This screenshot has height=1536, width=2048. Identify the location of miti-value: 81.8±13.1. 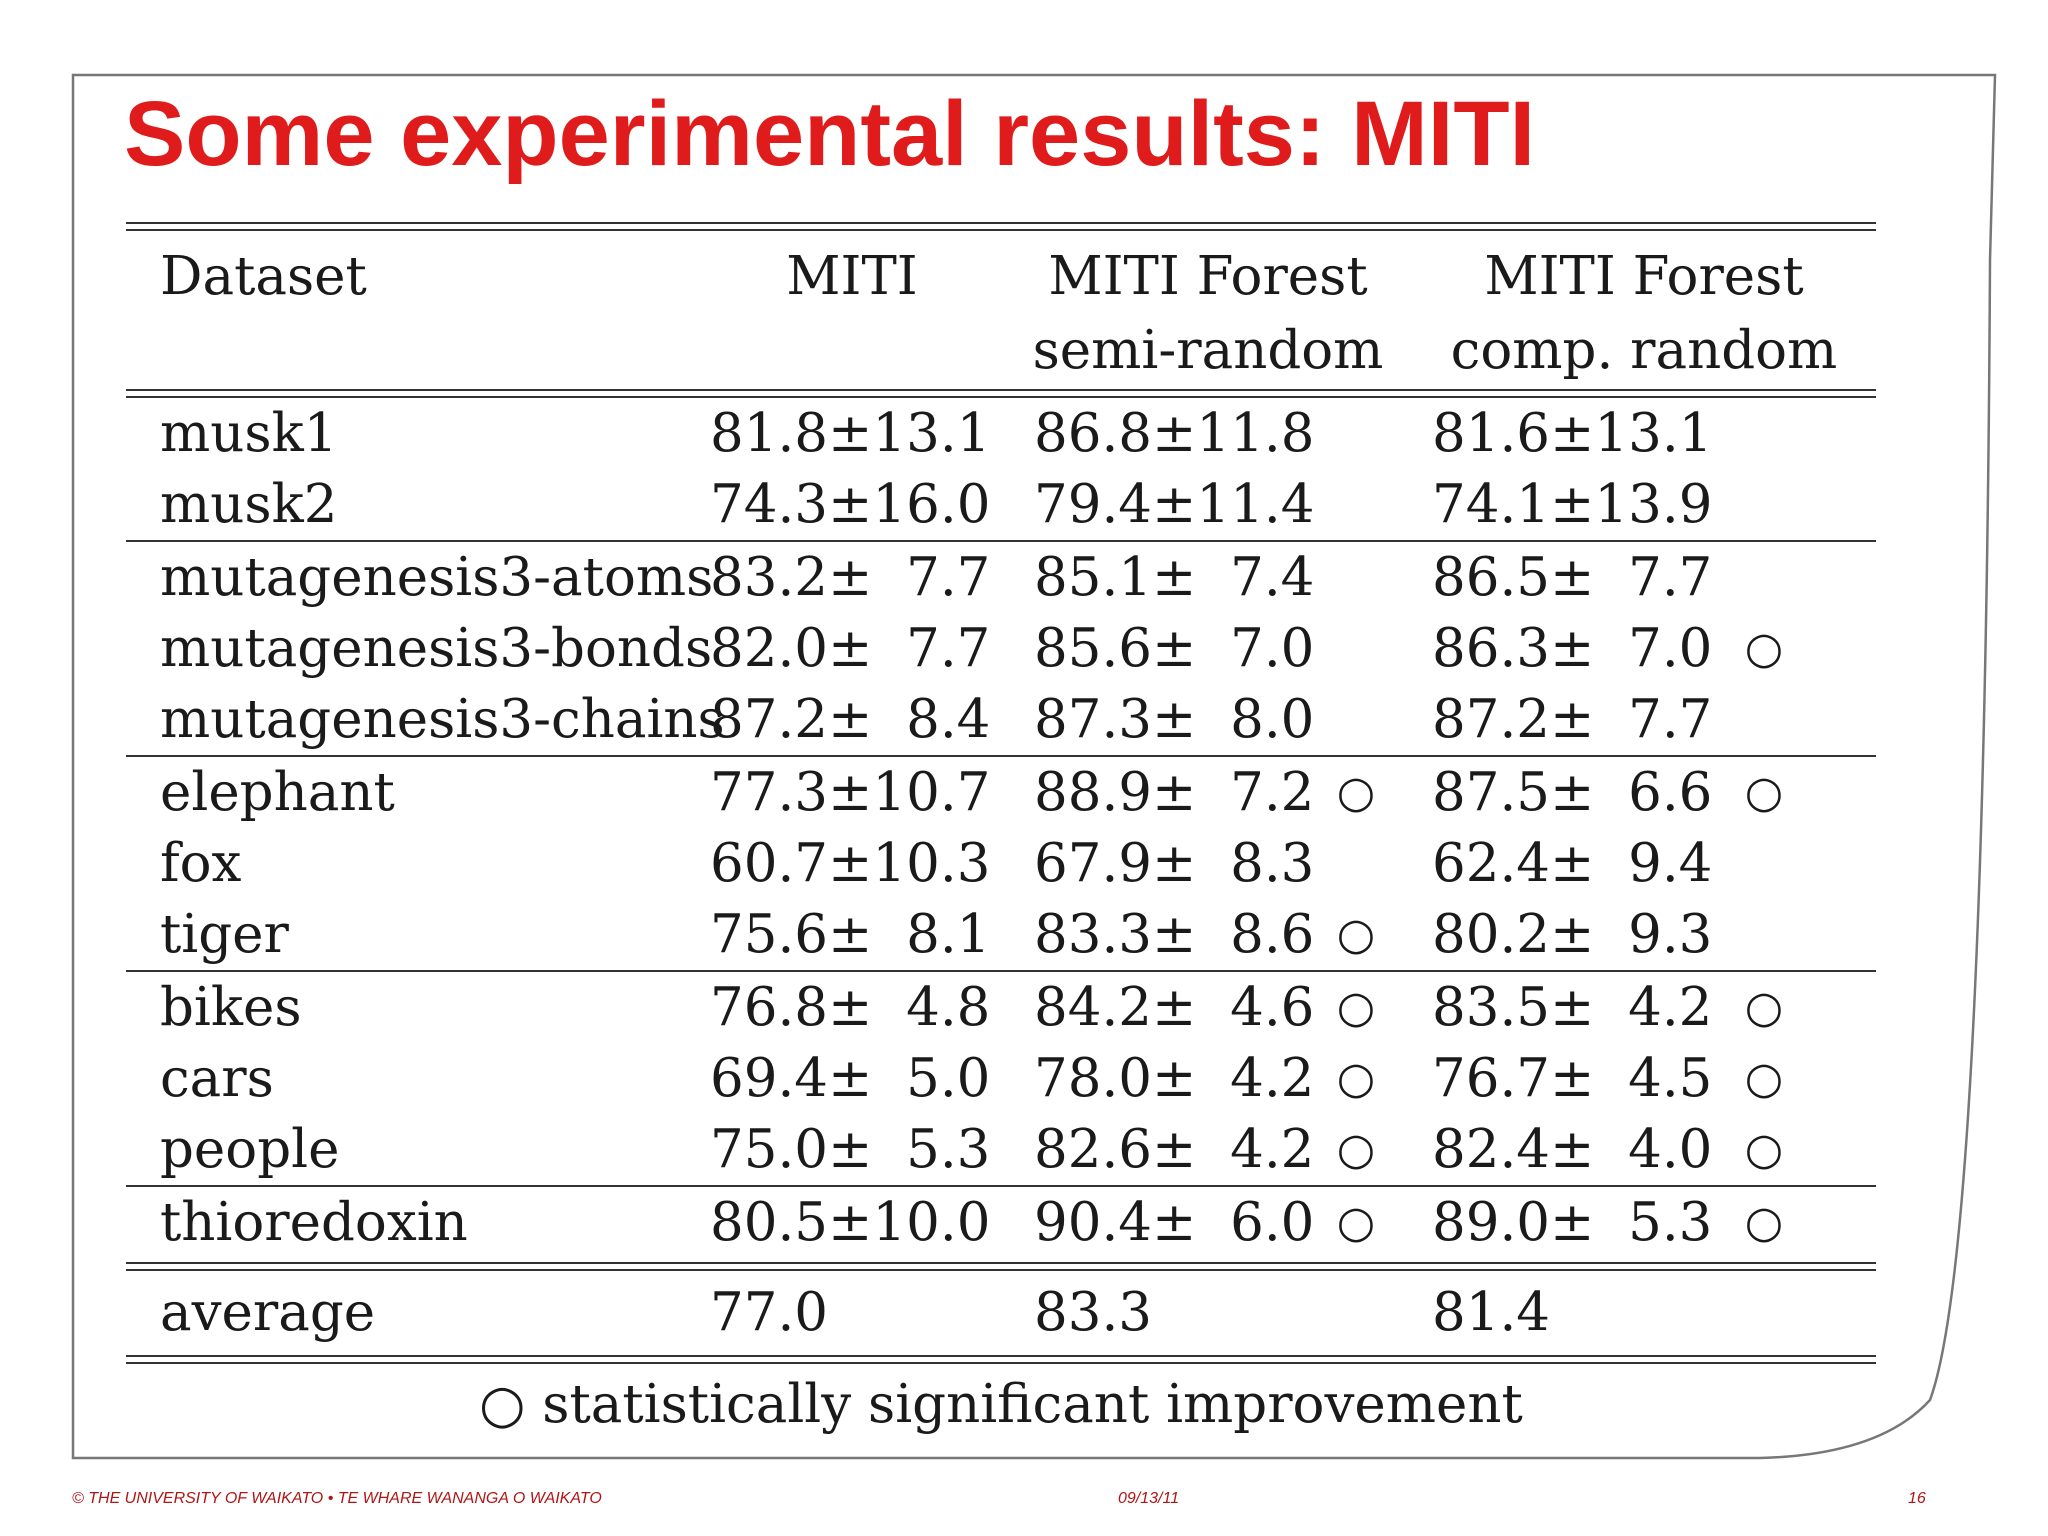
(850, 433).